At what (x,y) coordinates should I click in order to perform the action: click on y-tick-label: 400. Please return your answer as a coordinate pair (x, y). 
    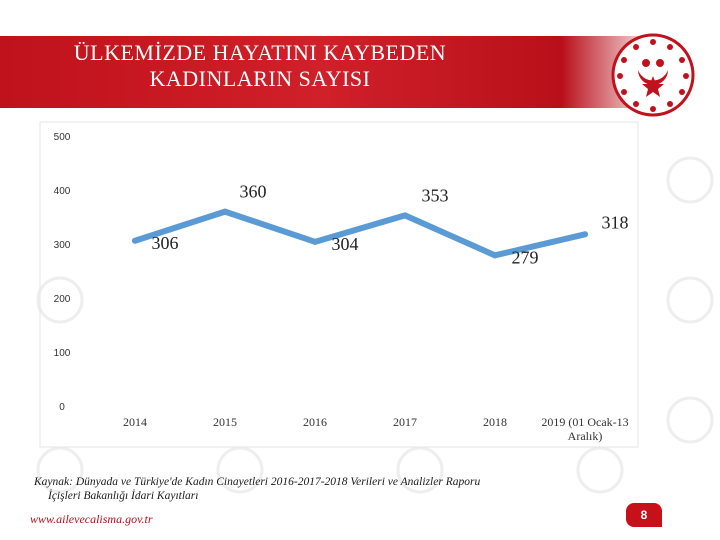
    Looking at the image, I should click on (62, 191).